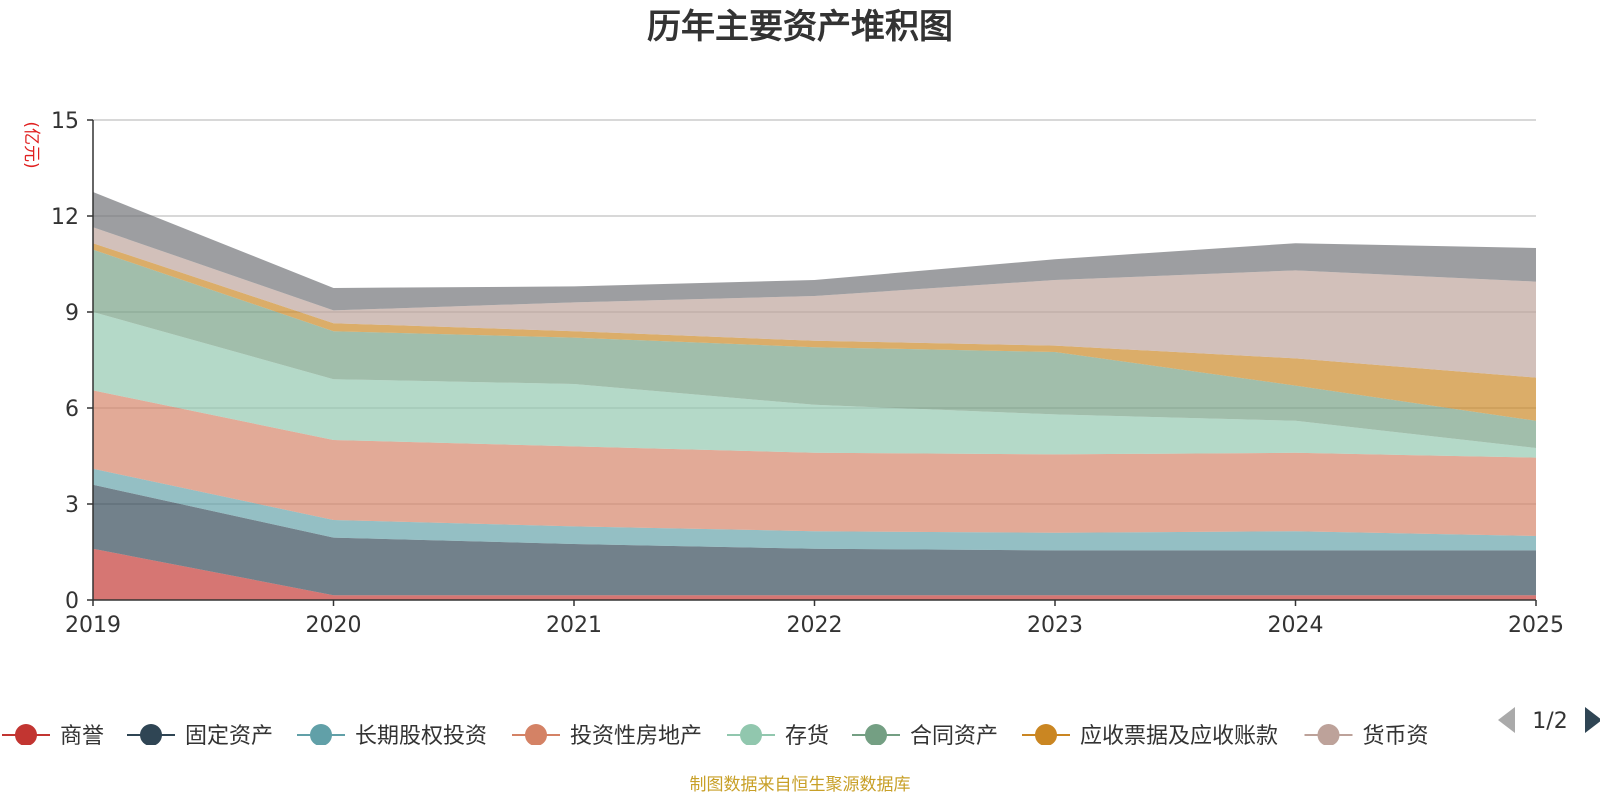 This screenshot has width=1600, height=800. Describe the element at coordinates (72, 409) in the screenshot. I see `y-tick-label-2: 6` at that location.